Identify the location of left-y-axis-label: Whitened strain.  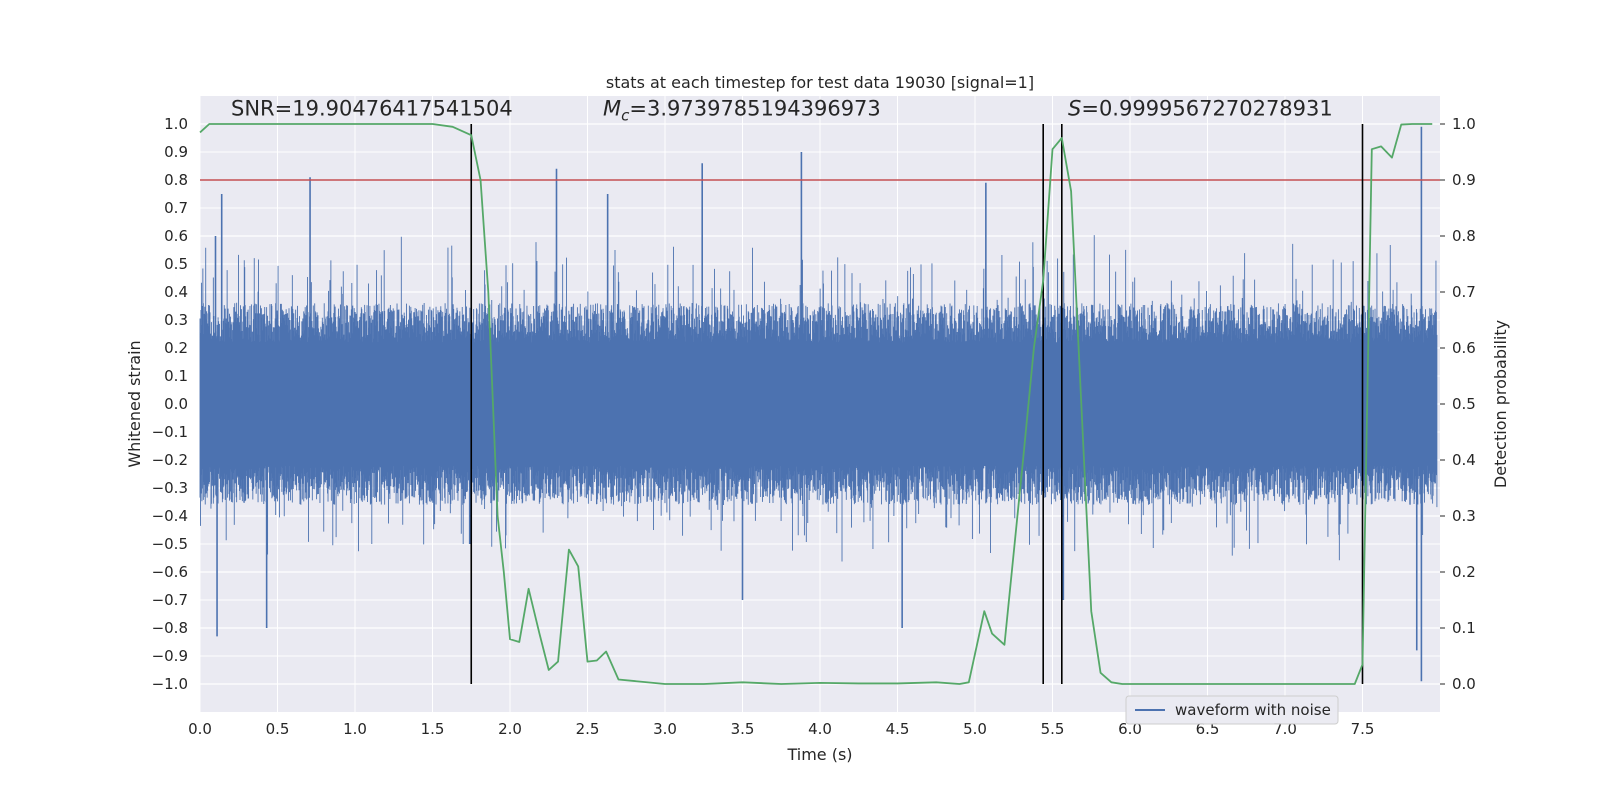
(134, 403).